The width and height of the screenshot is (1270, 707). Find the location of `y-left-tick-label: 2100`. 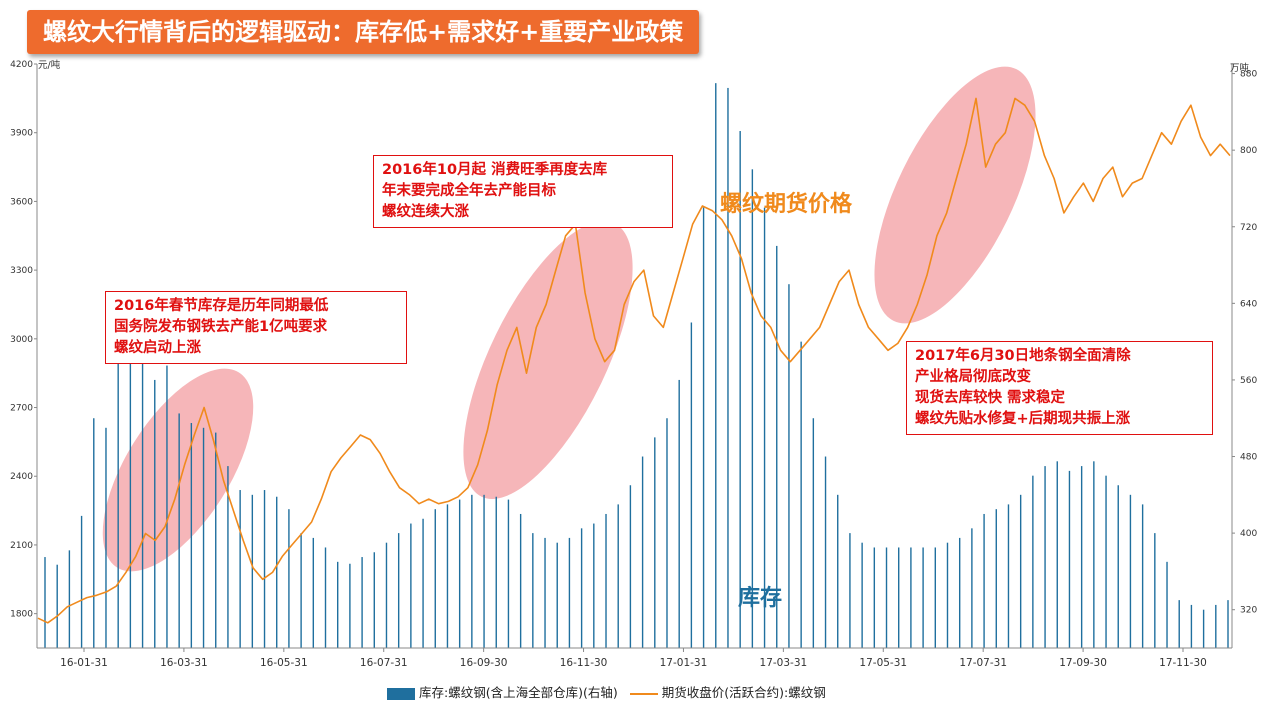

y-left-tick-label: 2100 is located at coordinates (21, 546).